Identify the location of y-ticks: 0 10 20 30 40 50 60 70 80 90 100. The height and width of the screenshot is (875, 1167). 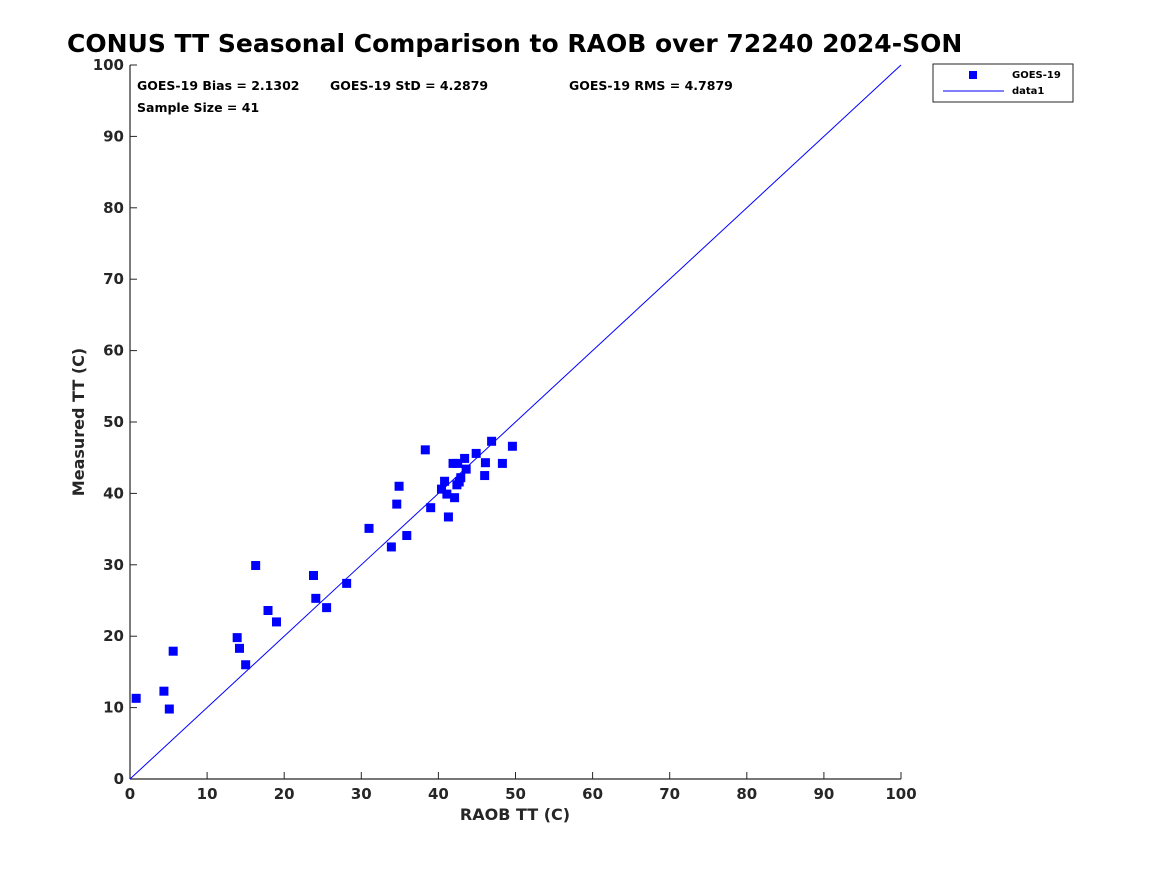
(115, 422).